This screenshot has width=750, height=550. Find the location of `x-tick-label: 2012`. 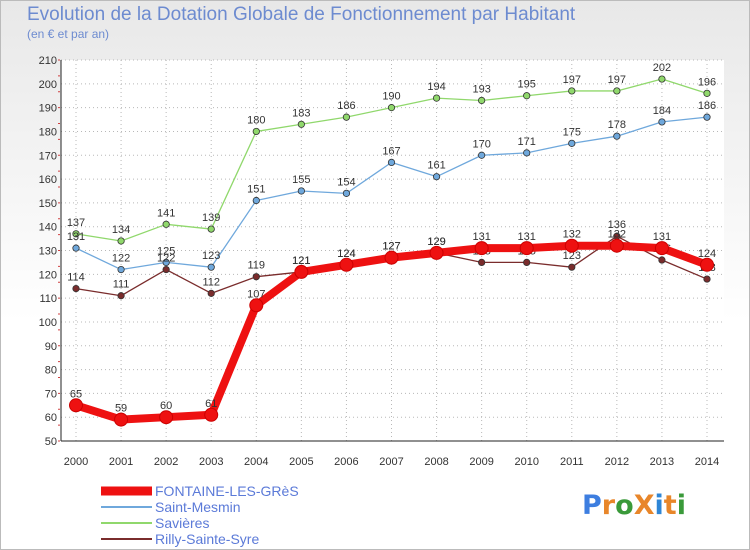

x-tick-label: 2012 is located at coordinates (617, 462).